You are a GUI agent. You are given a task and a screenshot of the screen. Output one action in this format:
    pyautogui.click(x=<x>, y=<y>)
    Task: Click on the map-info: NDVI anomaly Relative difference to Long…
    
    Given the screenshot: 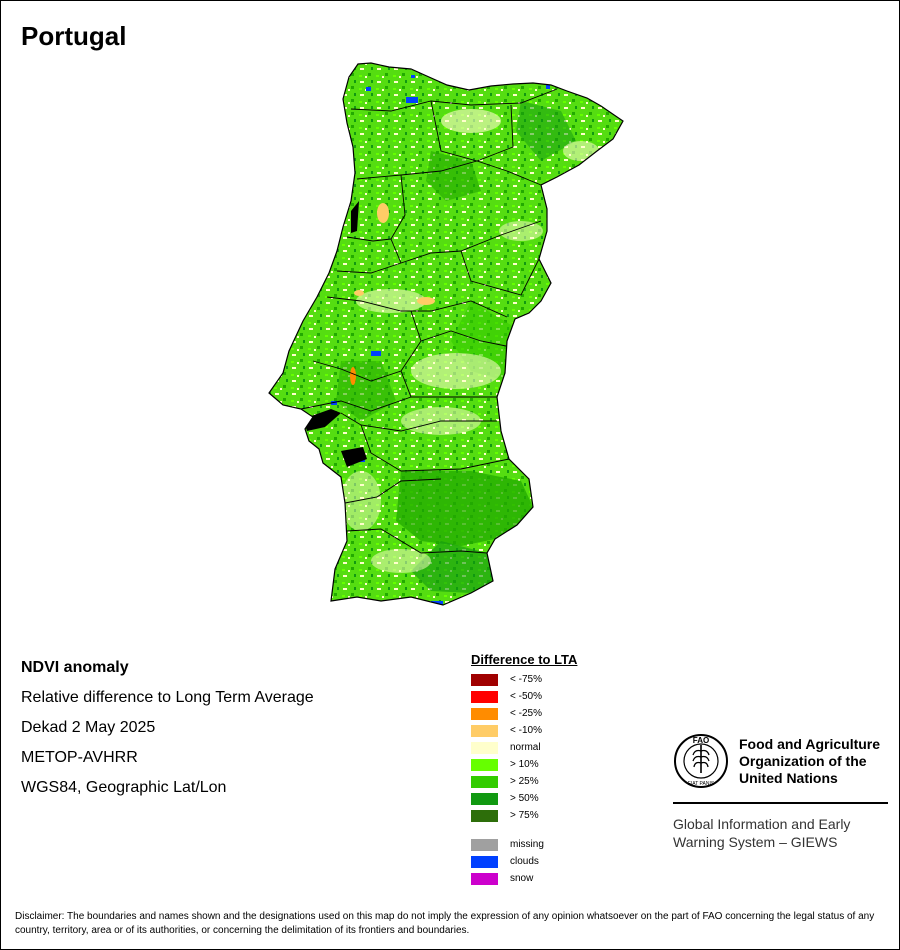 What is the action you would take?
    pyautogui.click(x=167, y=732)
    